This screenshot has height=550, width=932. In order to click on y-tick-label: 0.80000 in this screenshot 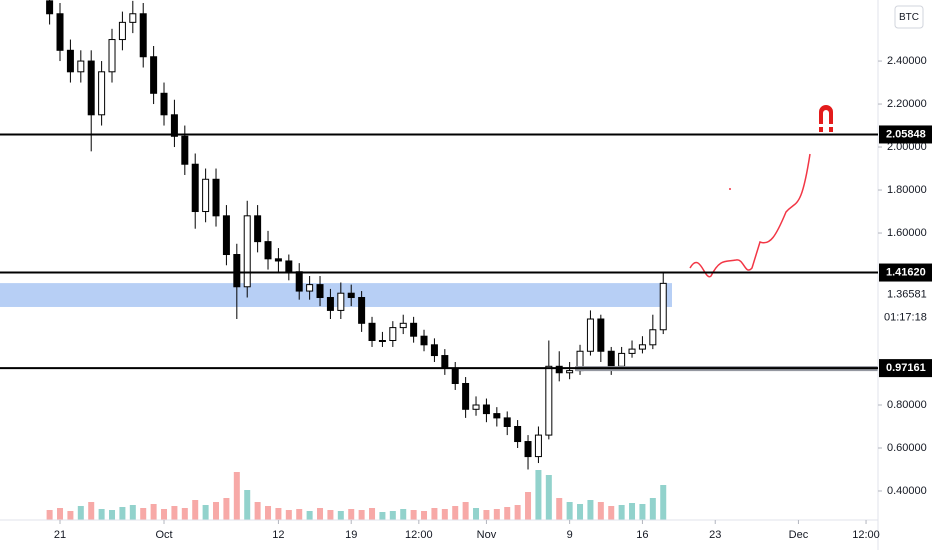, I will do `click(907, 405)`.